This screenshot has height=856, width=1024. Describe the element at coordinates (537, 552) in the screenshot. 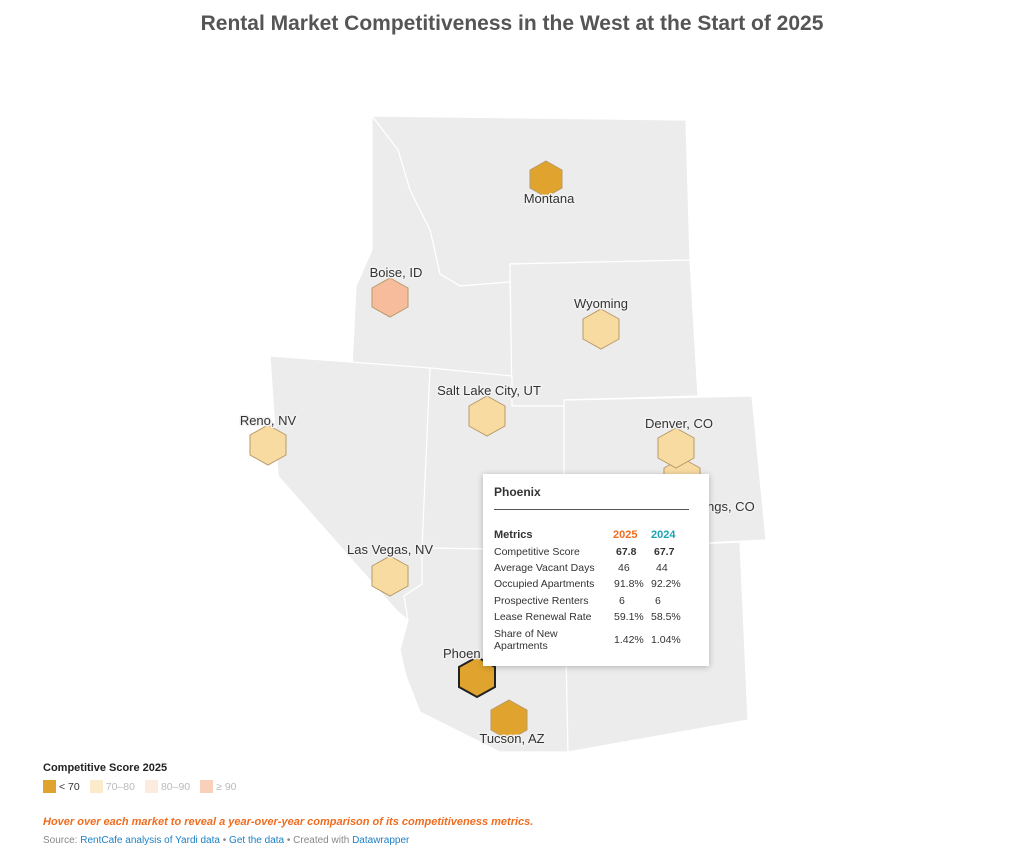

I see `row-label: Competitive Score` at that location.